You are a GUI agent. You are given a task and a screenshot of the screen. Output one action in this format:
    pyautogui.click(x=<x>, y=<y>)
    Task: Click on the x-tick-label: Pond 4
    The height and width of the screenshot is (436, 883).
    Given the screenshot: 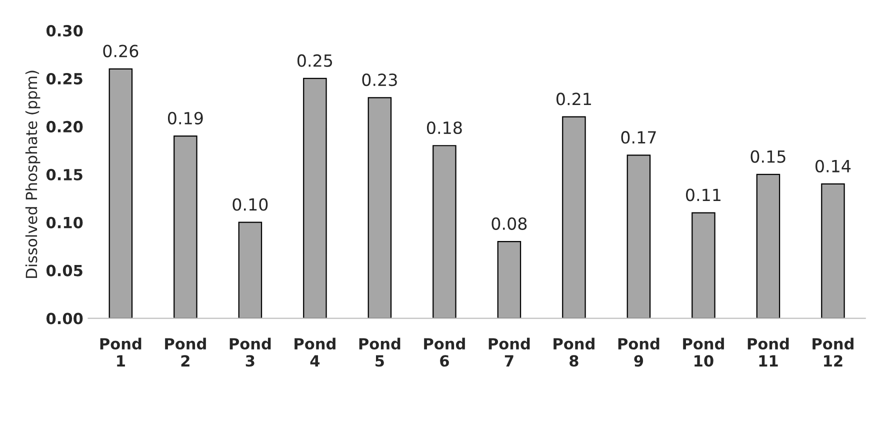 What is the action you would take?
    pyautogui.click(x=315, y=352)
    